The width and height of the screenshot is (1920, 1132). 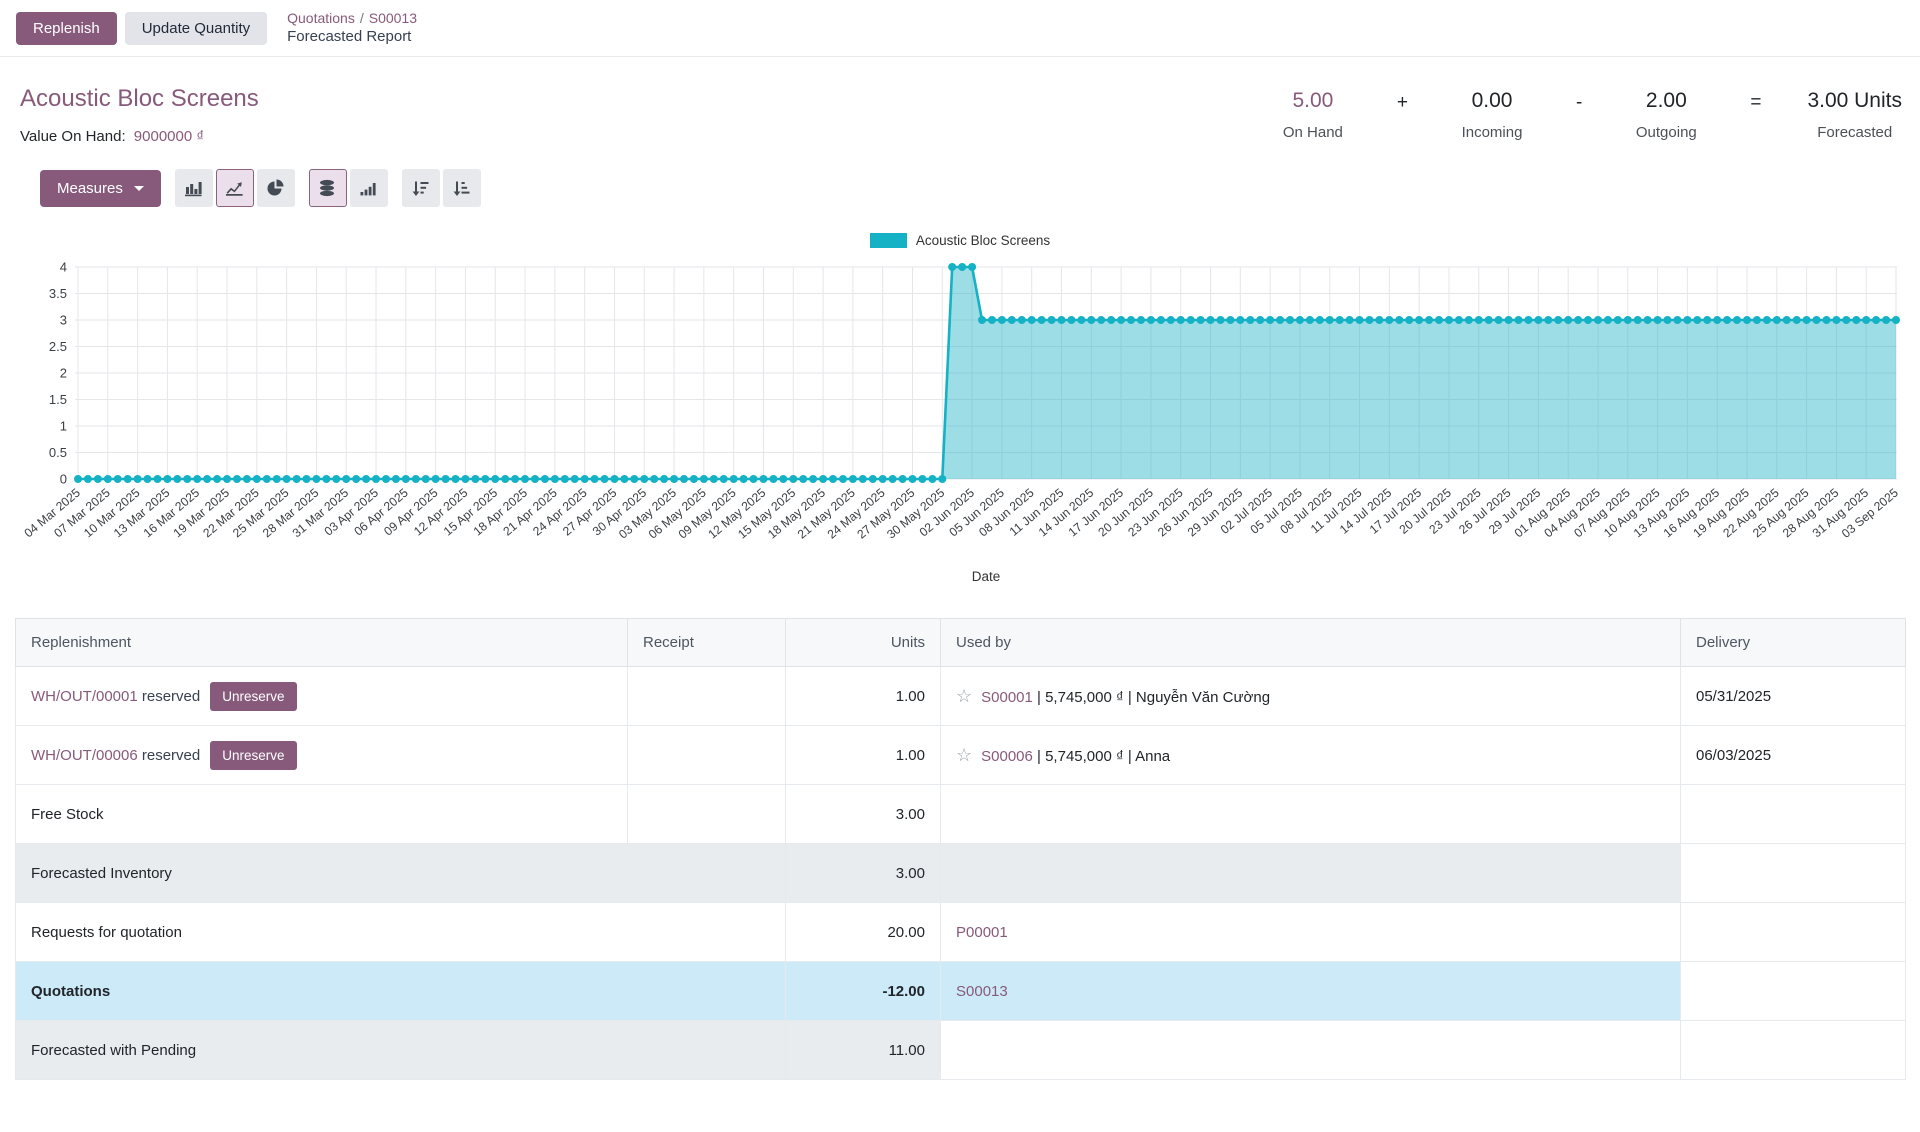 I want to click on units-cell: 3.00, so click(x=863, y=873).